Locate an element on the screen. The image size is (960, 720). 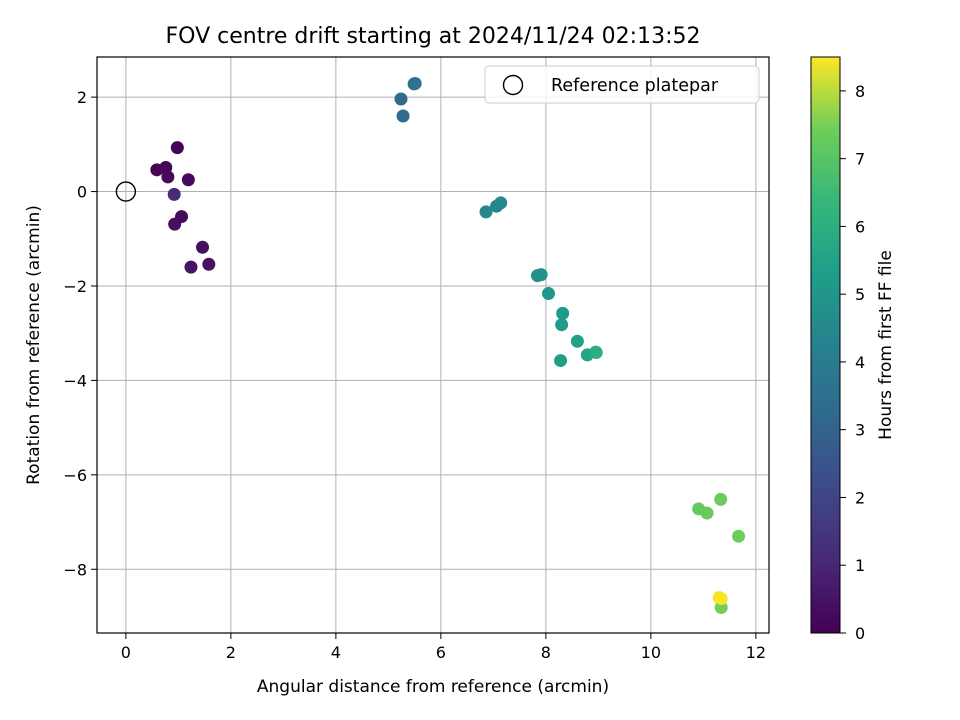
x-tick-label: 8 is located at coordinates (546, 652).